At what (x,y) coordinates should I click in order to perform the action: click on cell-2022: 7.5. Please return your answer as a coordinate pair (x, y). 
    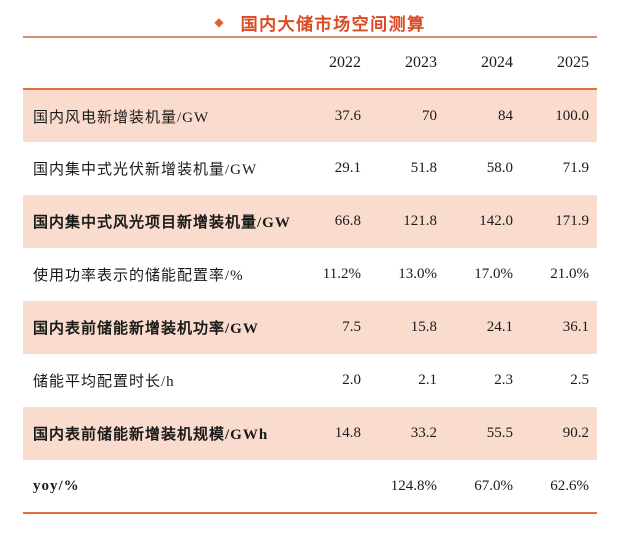
    Looking at the image, I should click on (351, 327).